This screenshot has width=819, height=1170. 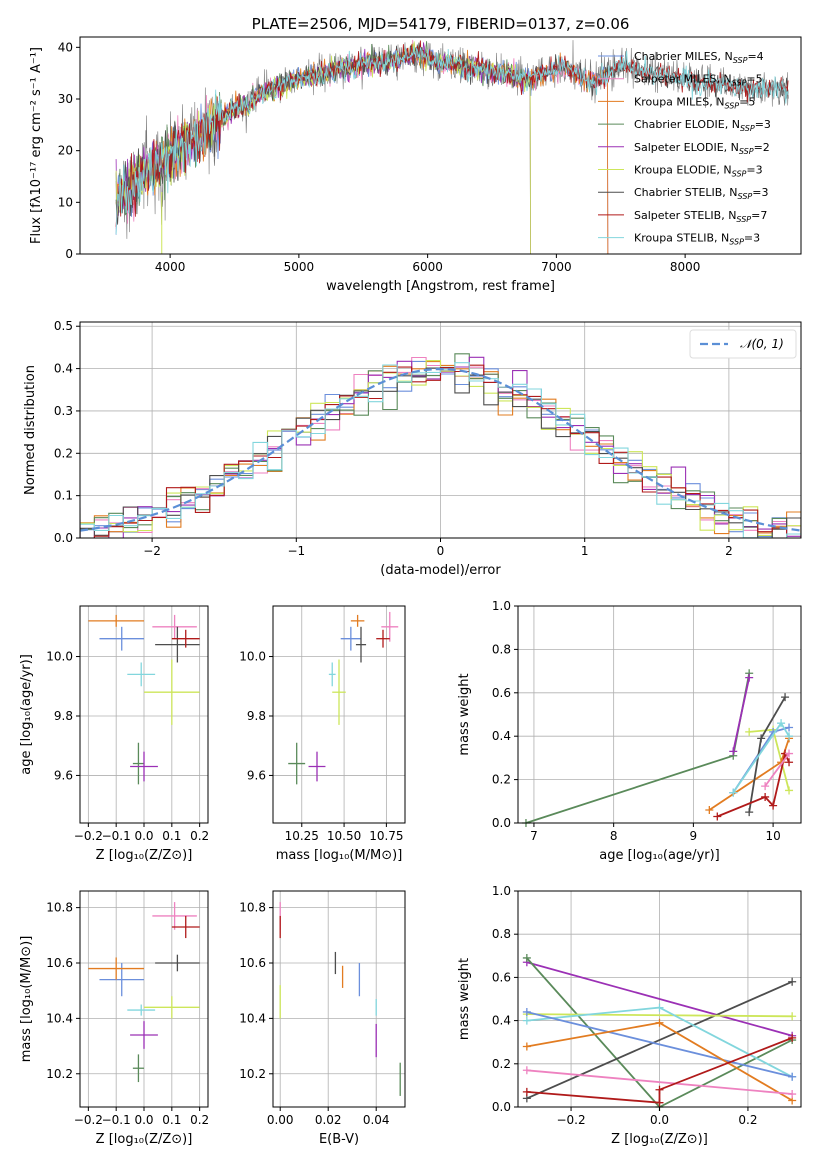 I want to click on y-tick-label: 0, so click(x=69, y=254).